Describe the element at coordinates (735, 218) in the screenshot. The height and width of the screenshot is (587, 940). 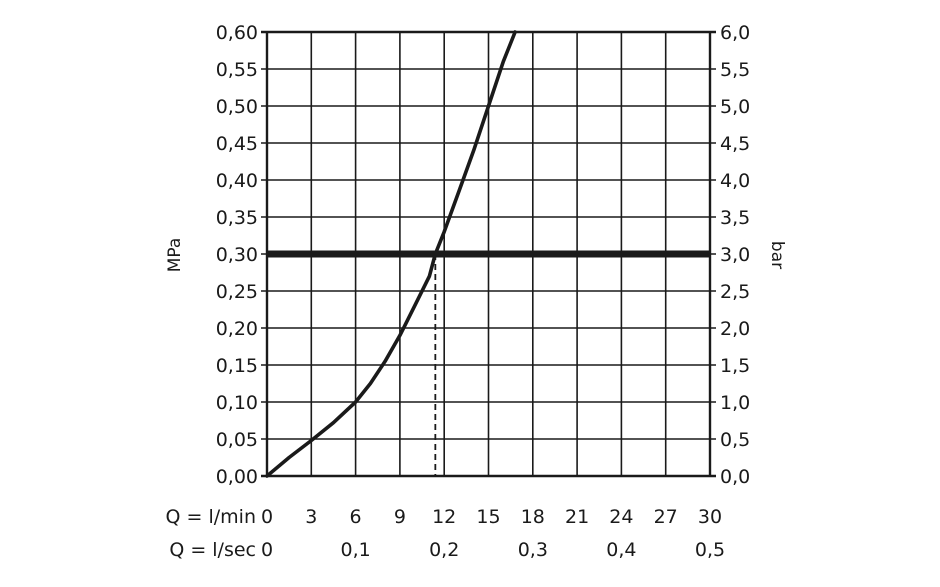
I see `y-right-tick-label: 3,5` at that location.